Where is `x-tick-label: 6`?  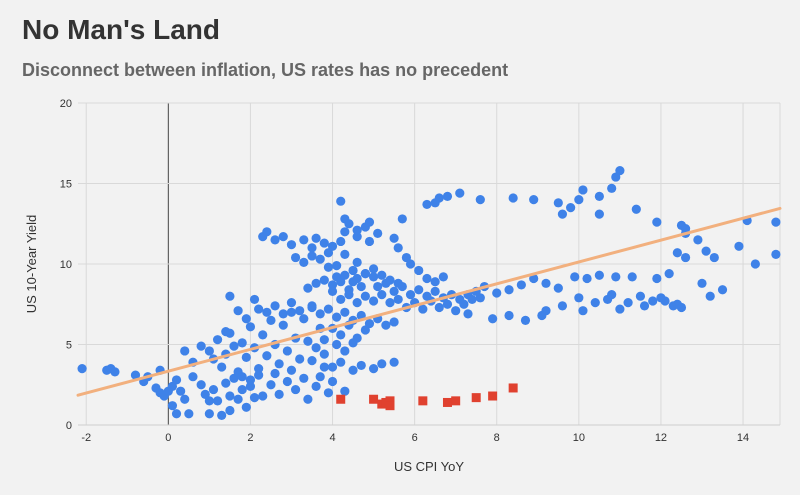 x-tick-label: 6 is located at coordinates (415, 438).